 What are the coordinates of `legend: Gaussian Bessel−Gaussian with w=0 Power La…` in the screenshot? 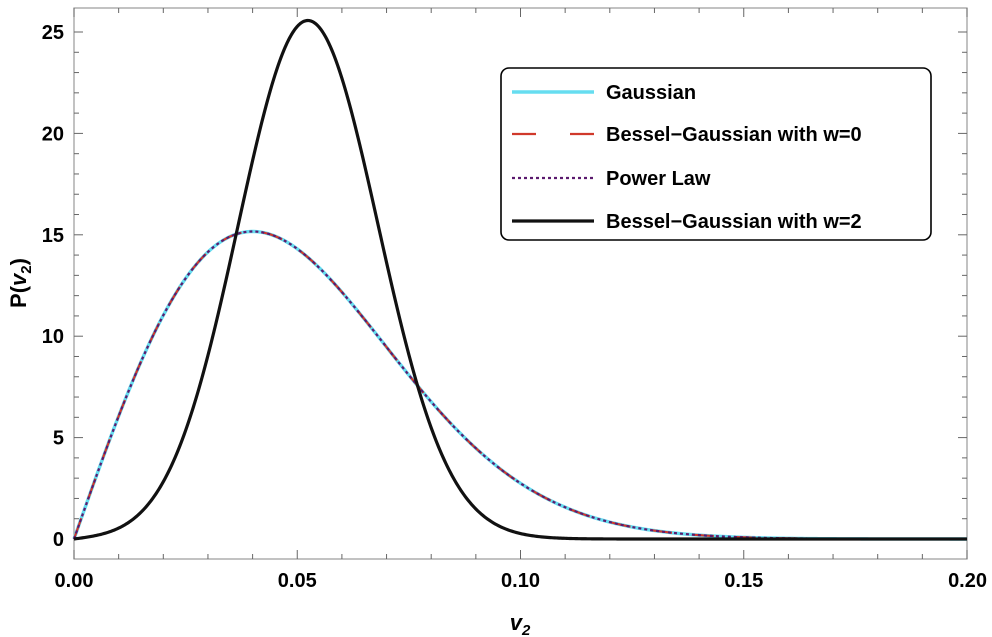 It's located at (716, 154).